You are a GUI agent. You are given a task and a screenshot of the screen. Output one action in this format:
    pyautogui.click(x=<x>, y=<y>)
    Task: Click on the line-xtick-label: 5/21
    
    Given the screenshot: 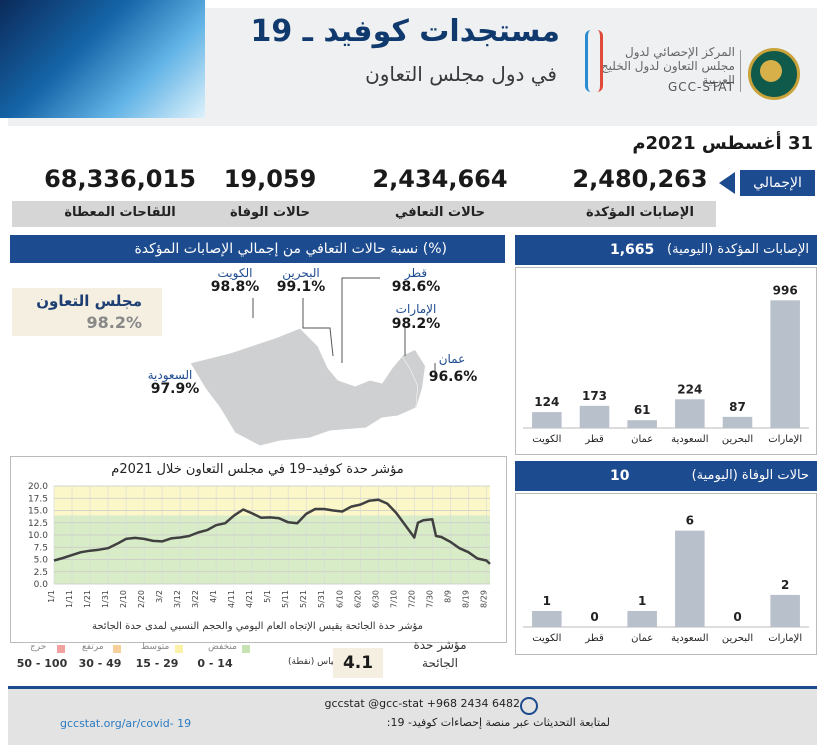 What is the action you would take?
    pyautogui.click(x=303, y=599)
    